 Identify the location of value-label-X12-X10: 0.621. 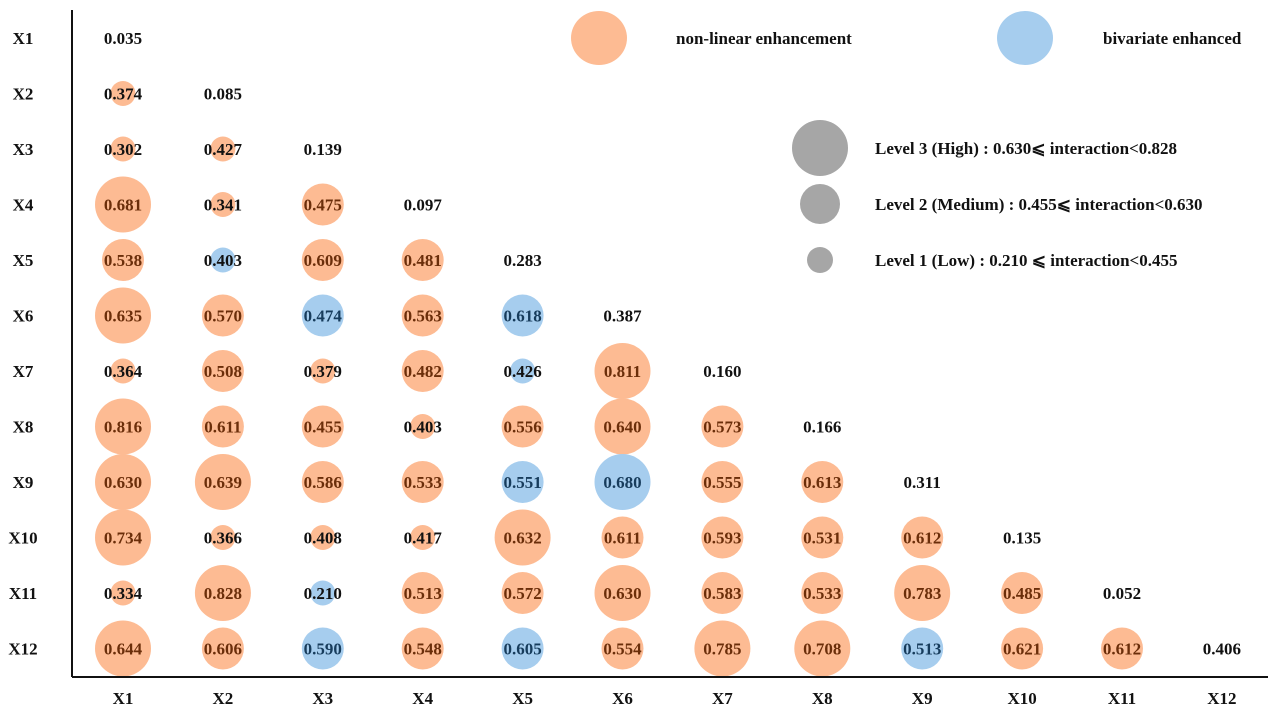
(1022, 649).